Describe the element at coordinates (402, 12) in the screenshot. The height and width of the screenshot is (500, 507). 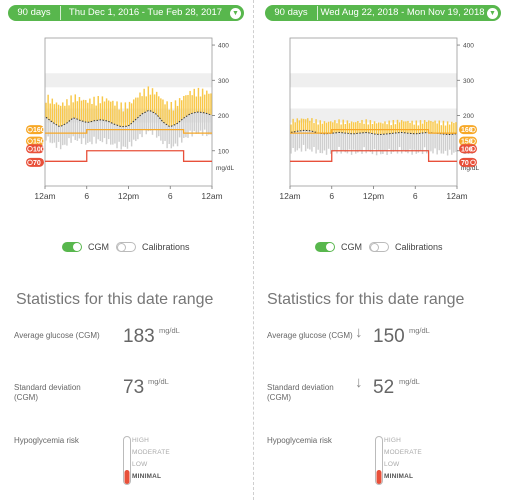
I see `range-dates: Wed Aug 22, 2018 - Mon Nov 19, 2018` at that location.